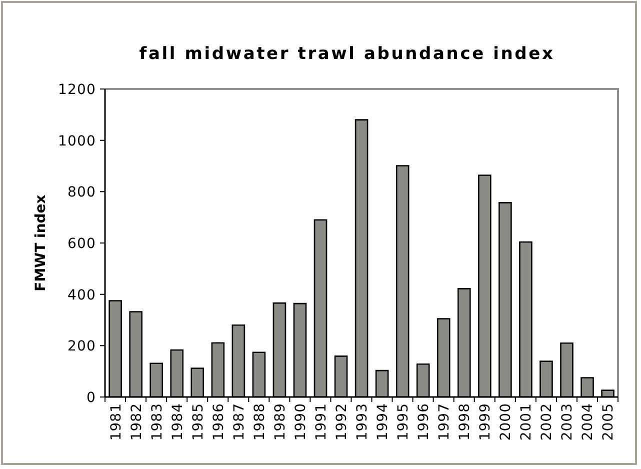  Describe the element at coordinates (280, 422) in the screenshot. I see `x-tick-label: 1989` at that location.